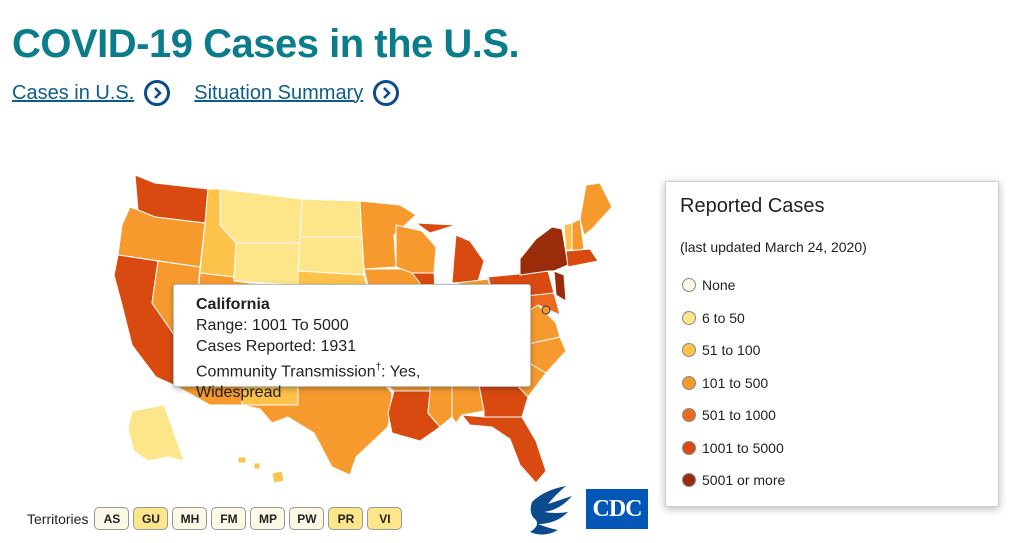  I want to click on state-wyoming, so click(267, 264).